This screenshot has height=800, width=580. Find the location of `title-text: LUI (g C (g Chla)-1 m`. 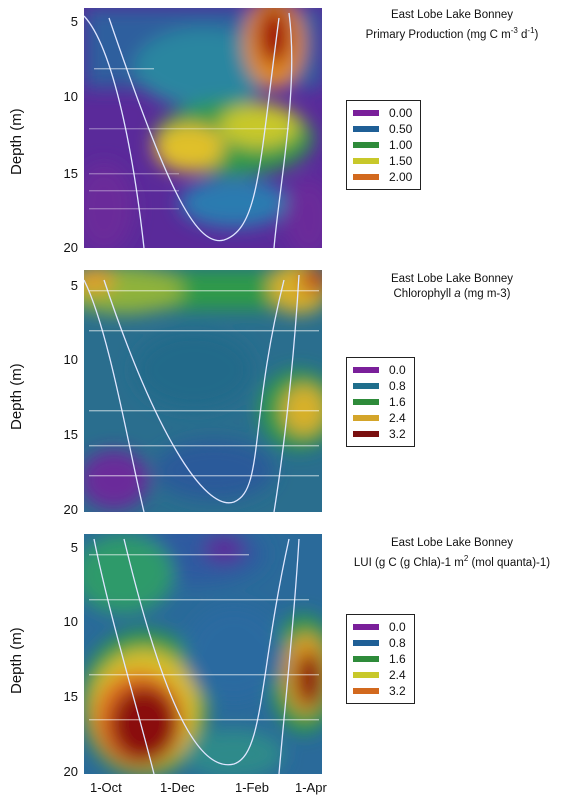

title-text: LUI (g C (g Chla)-1 m is located at coordinates (408, 562).